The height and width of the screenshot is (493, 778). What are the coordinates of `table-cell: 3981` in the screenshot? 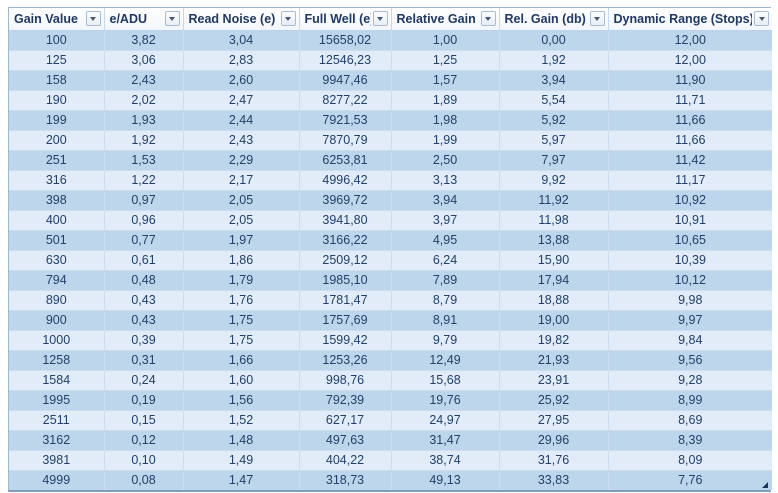 It's located at (57, 460).